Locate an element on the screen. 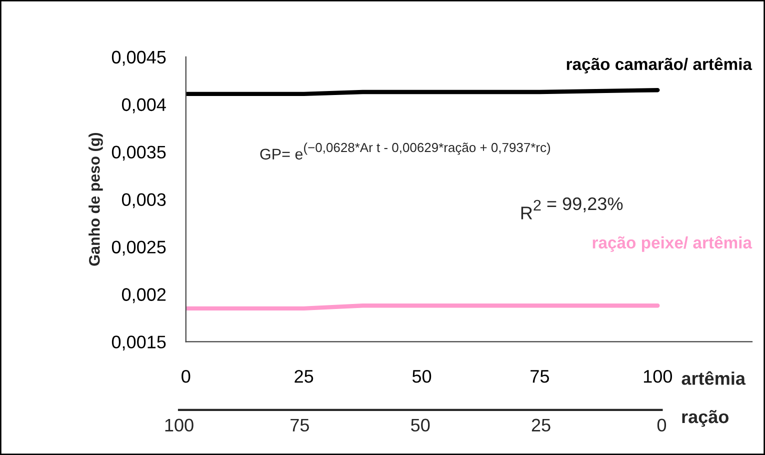 Image resolution: width=765 pixels, height=455 pixels. x-tick-label: 0 is located at coordinates (186, 376).